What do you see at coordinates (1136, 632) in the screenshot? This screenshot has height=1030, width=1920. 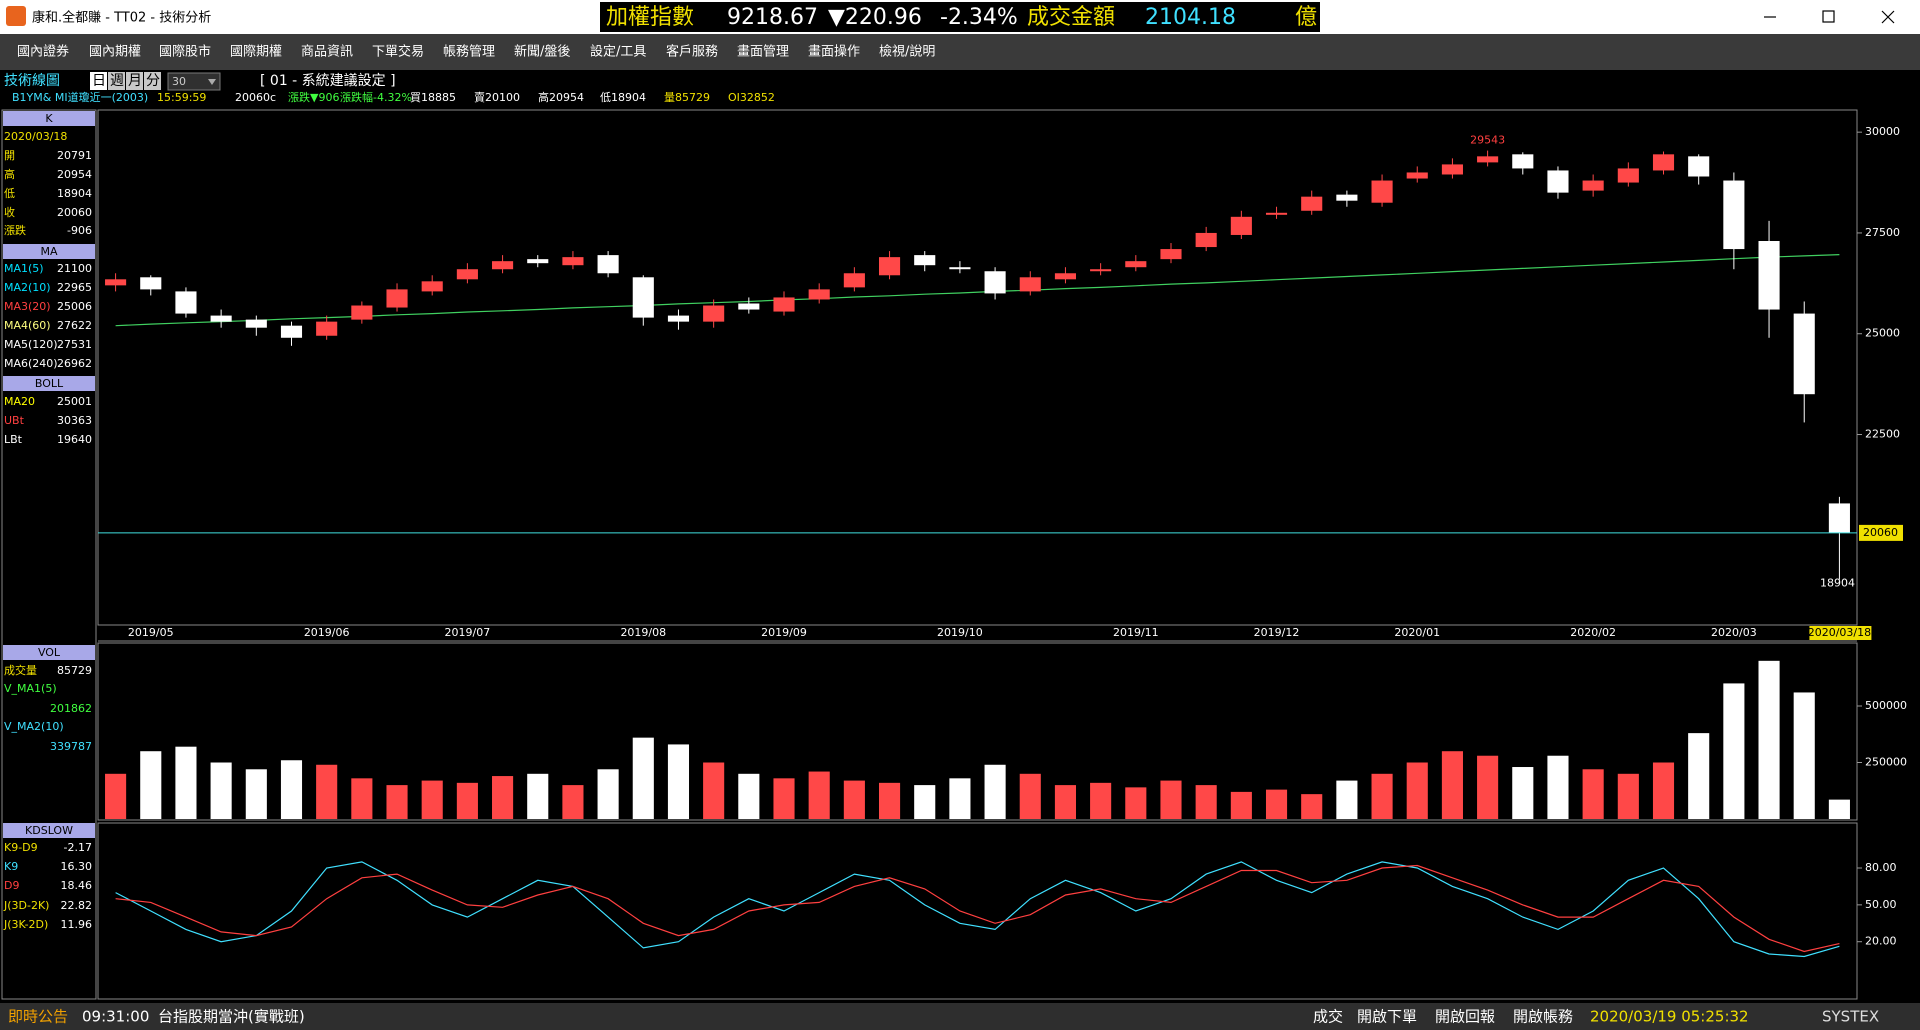 I see `x-tick-label: 2019/11` at bounding box center [1136, 632].